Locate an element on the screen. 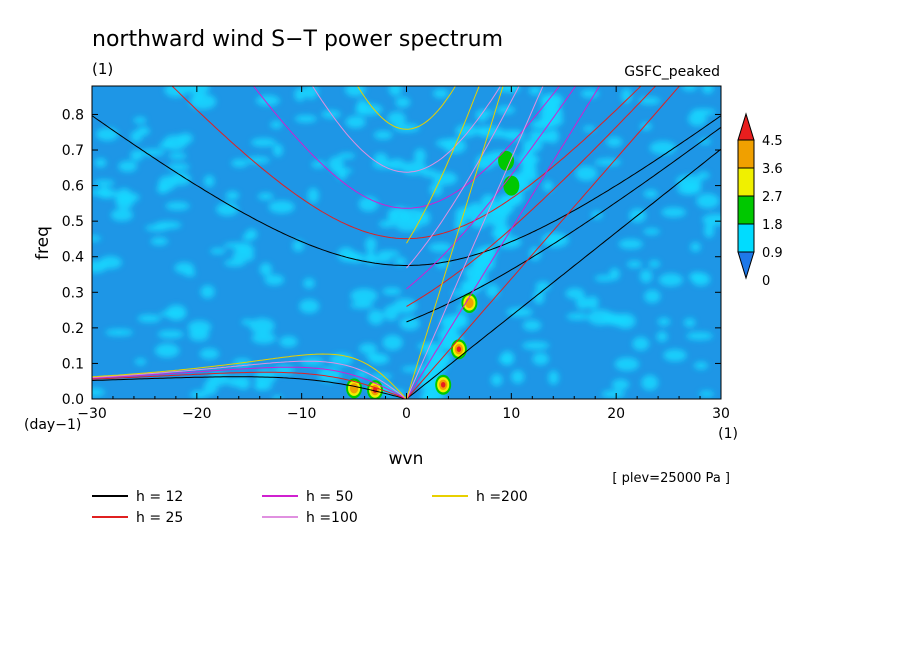 The width and height of the screenshot is (904, 654). x-tick-label: 20 is located at coordinates (616, 414).